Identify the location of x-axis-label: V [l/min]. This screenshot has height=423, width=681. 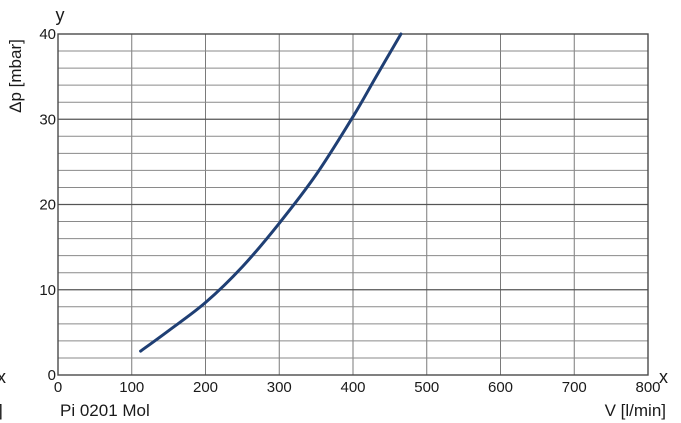
(635, 410).